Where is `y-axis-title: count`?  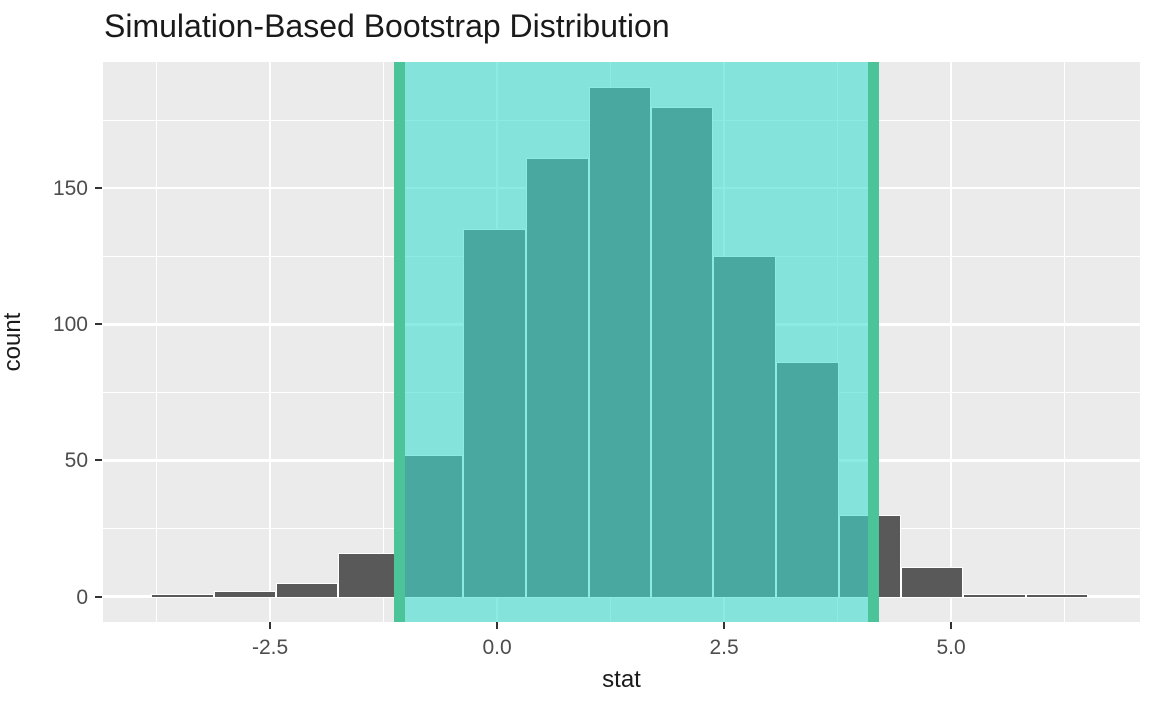 y-axis-title: count is located at coordinates (13, 342).